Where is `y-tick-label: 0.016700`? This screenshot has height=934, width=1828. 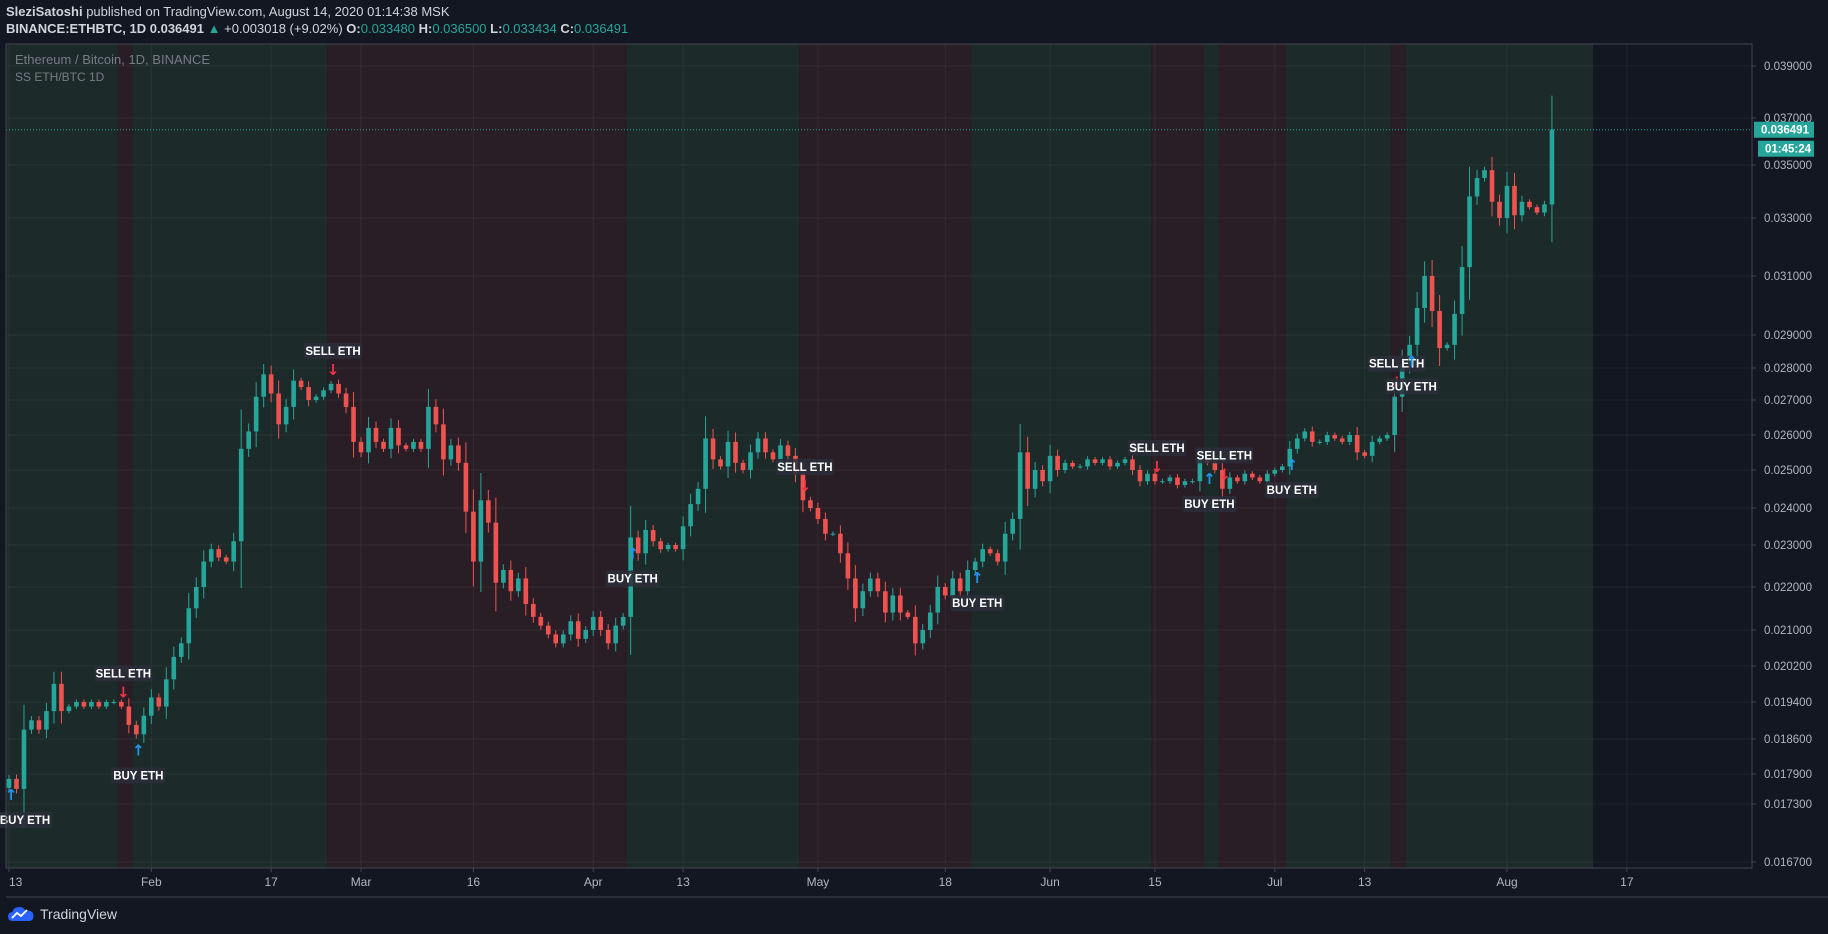 y-tick-label: 0.016700 is located at coordinates (1788, 863).